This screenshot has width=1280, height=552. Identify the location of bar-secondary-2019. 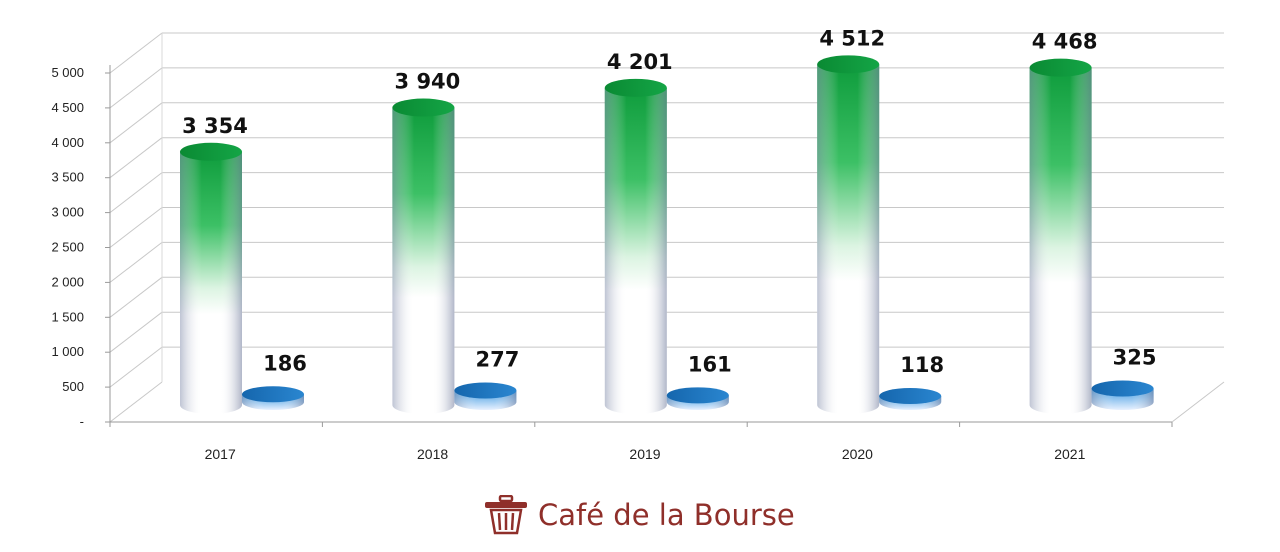
(697, 398).